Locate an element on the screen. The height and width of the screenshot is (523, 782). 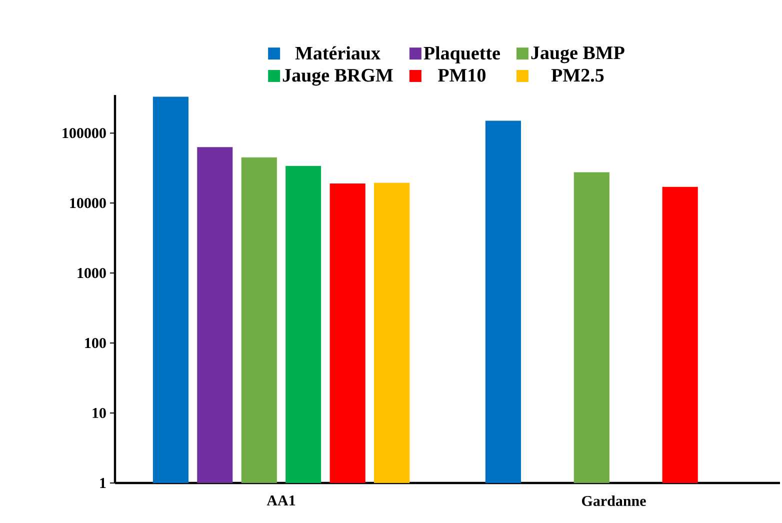
x-tick-label: Gardanne is located at coordinates (614, 501).